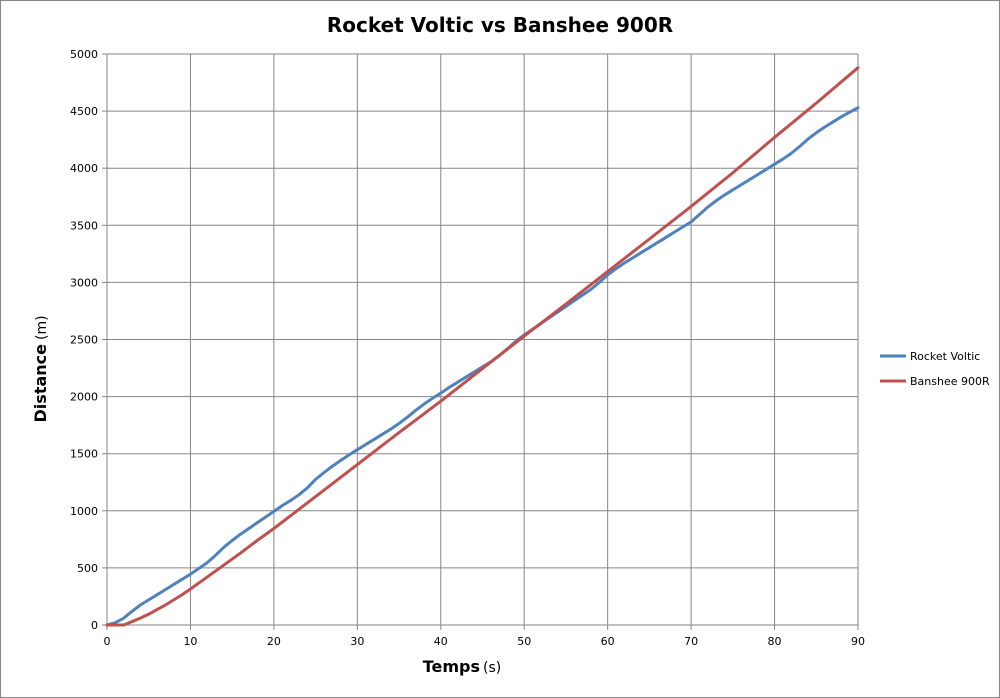 This screenshot has width=1000, height=698. What do you see at coordinates (775, 641) in the screenshot?
I see `x-tick-label: 80` at bounding box center [775, 641].